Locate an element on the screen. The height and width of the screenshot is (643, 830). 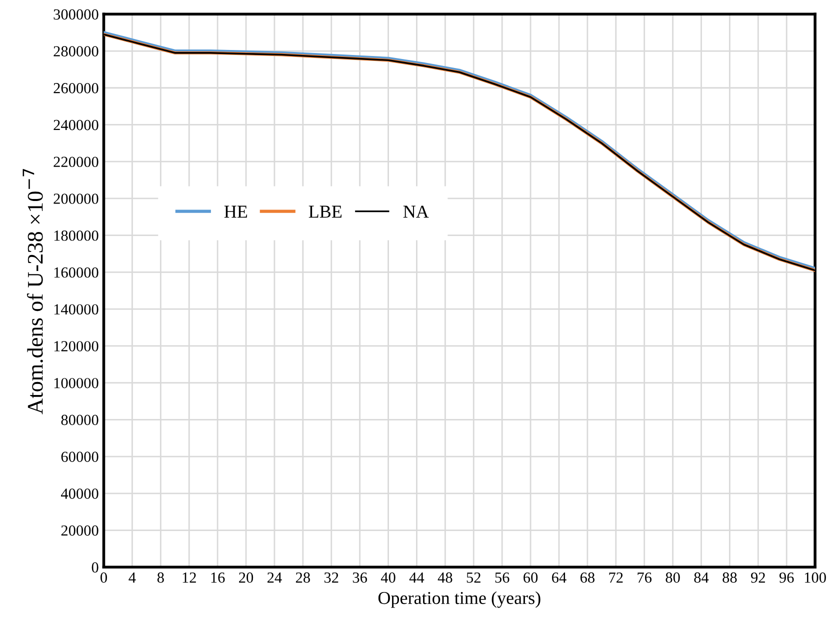
y-tick-label: 100000 is located at coordinates (76, 383).